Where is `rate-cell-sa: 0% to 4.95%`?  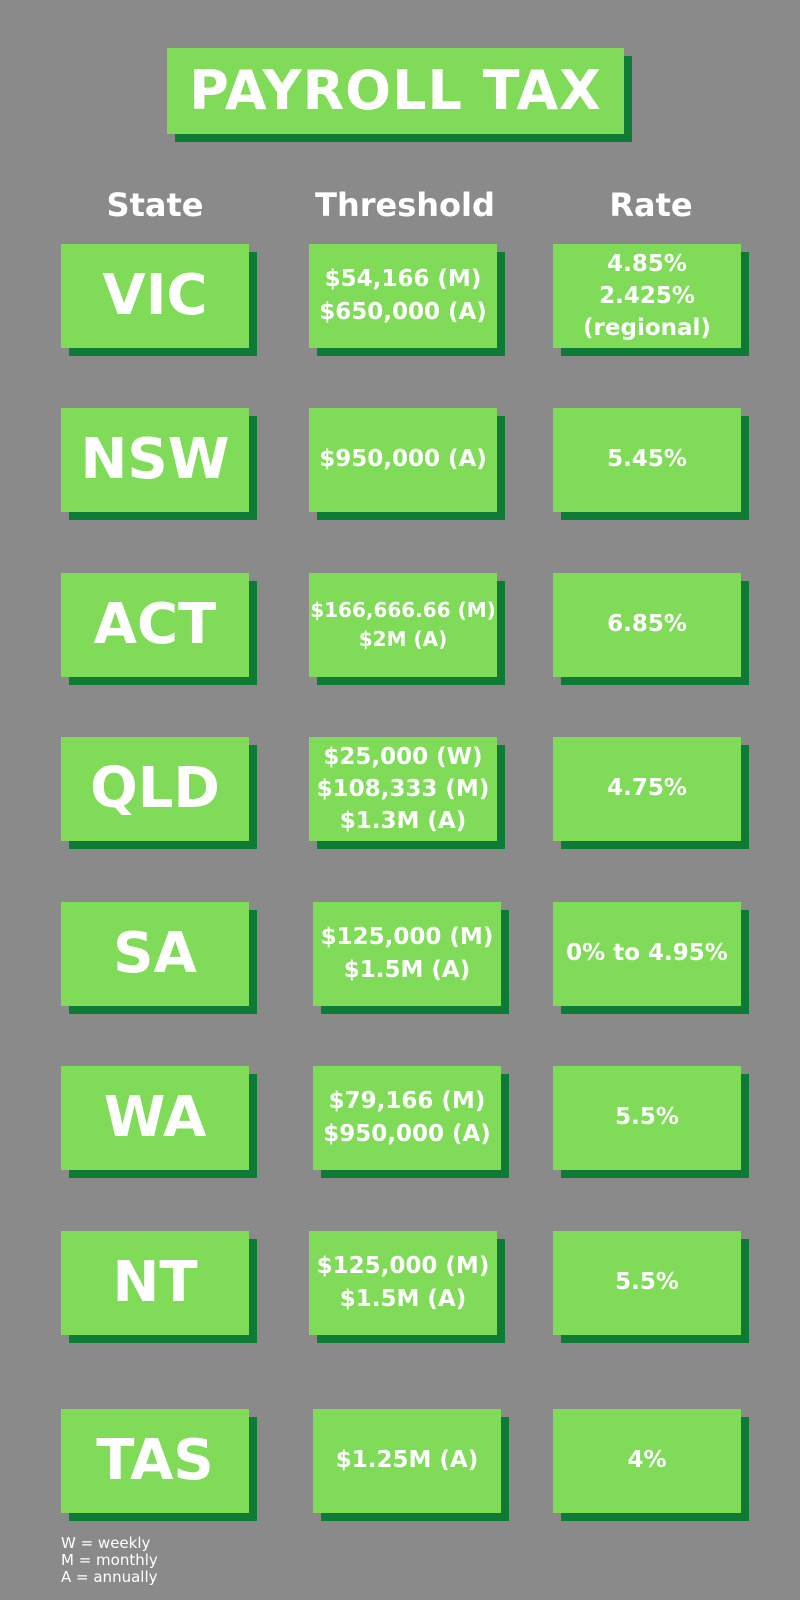
rate-cell-sa: 0% to 4.95% is located at coordinates (647, 954).